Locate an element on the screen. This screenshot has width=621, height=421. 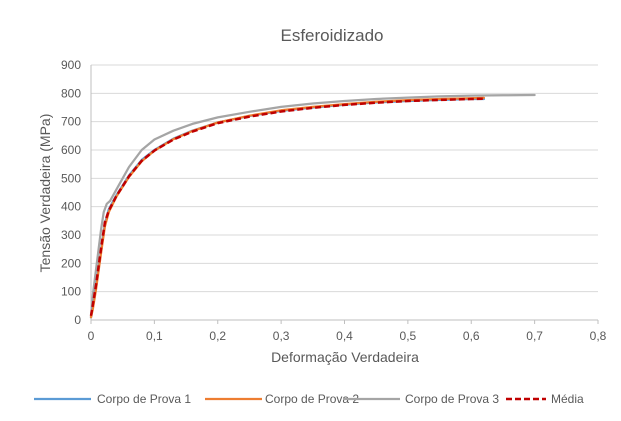
chart-title: Esferoidizado is located at coordinates (331, 35).